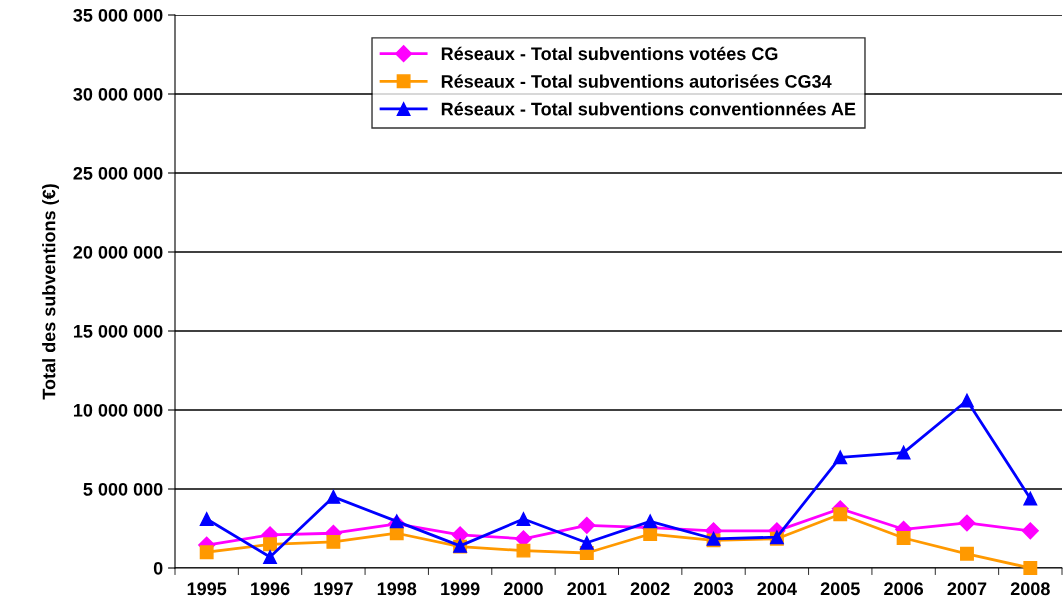 This screenshot has width=1064, height=616. What do you see at coordinates (636, 81) in the screenshot?
I see `legend-label: Réseaux - Total subventions autorisées CG34` at bounding box center [636, 81].